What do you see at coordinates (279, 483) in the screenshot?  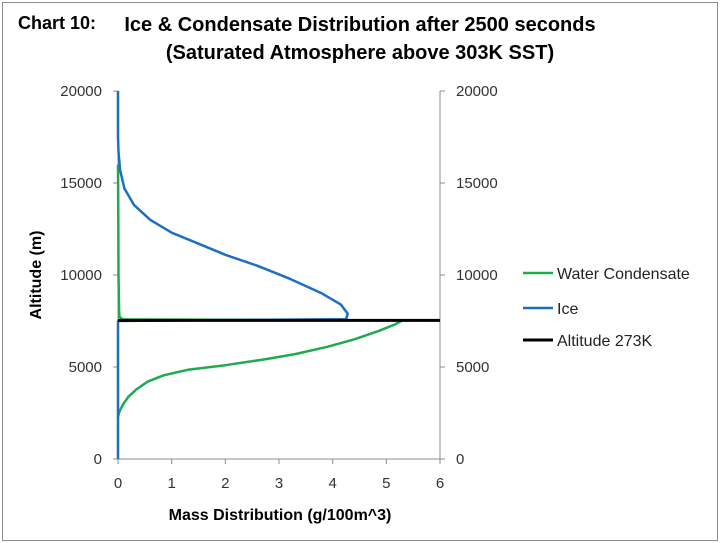 I see `x-tick-label: 3` at bounding box center [279, 483].